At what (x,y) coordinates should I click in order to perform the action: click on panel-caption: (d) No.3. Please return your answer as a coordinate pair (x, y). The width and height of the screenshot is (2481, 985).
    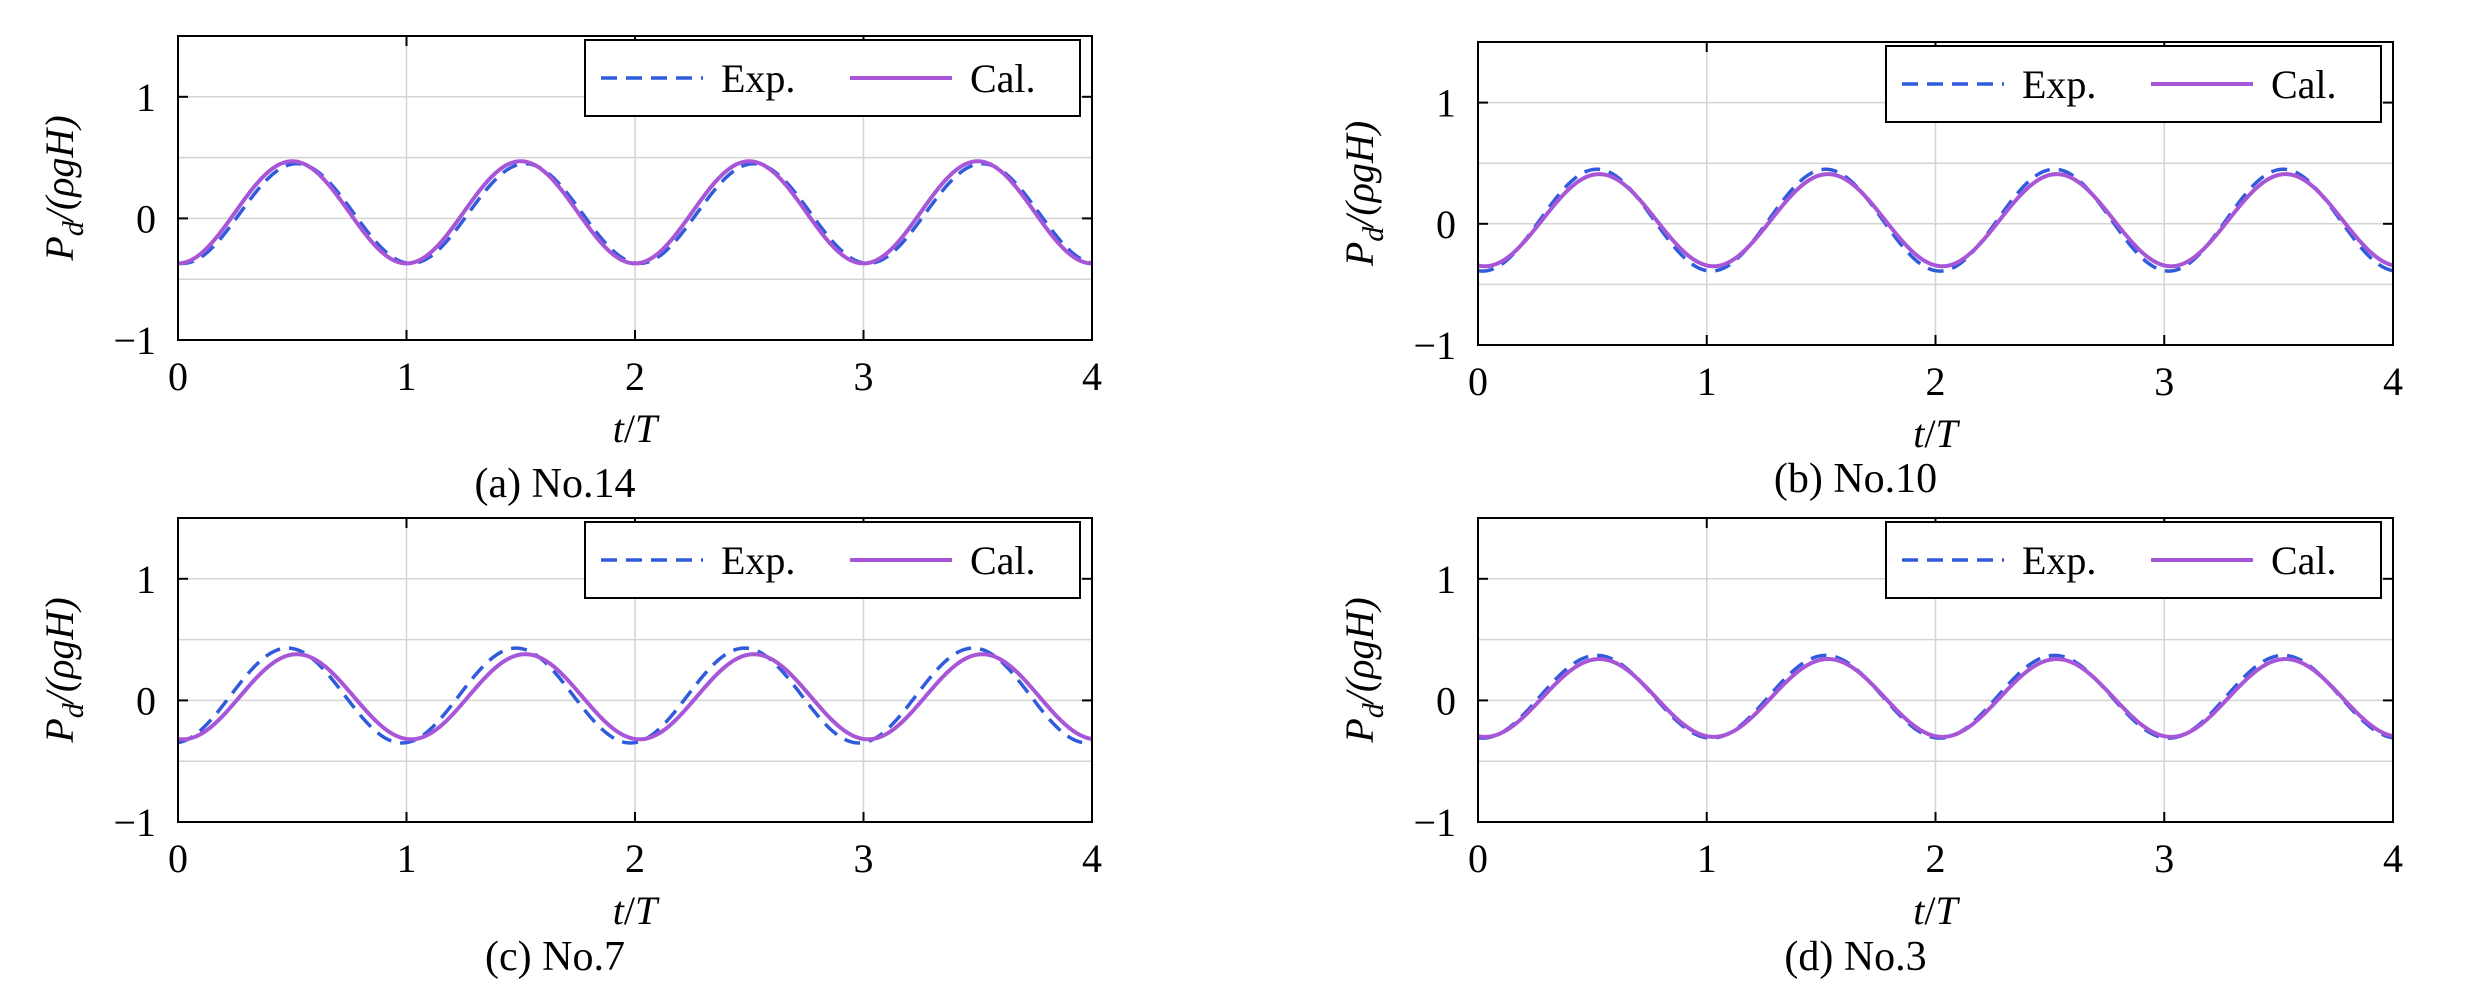
    Looking at the image, I should click on (1855, 957).